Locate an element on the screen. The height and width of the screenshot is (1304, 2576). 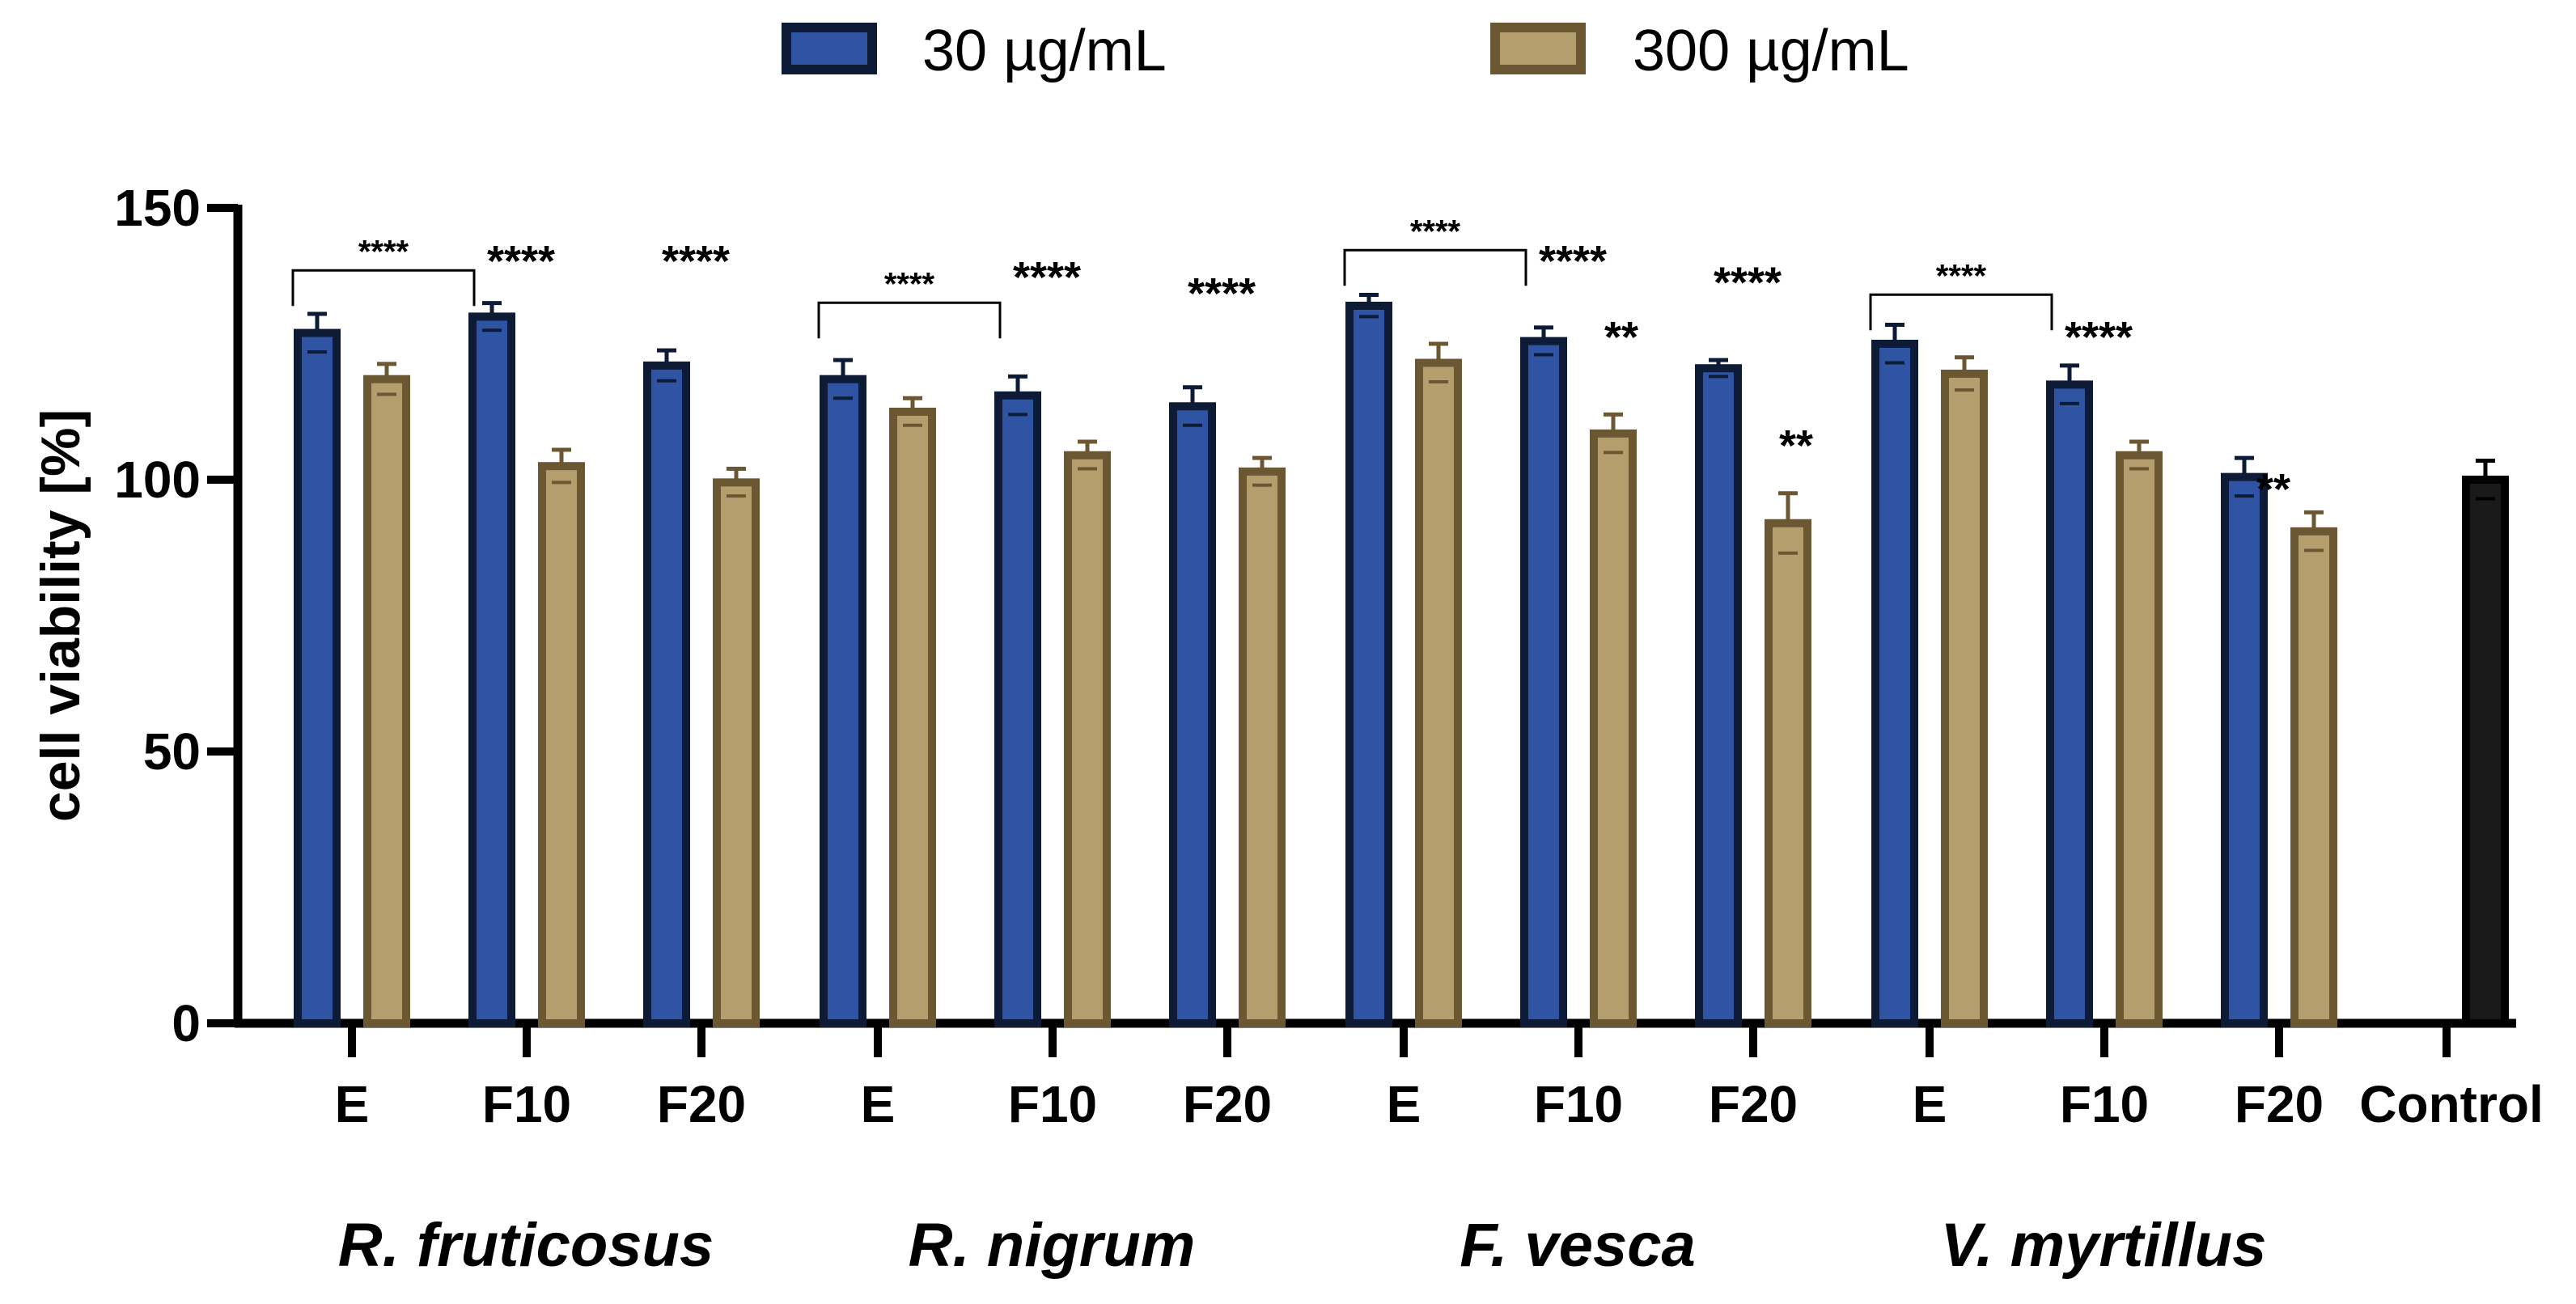
bar-300-f-vesca-f20 is located at coordinates (1788, 773).